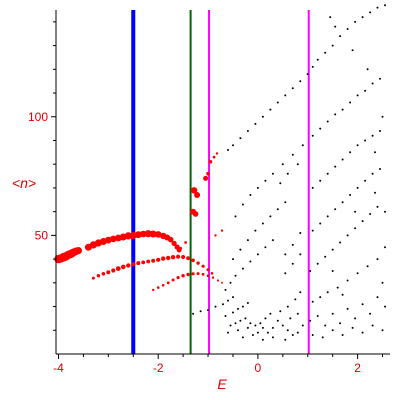 The image size is (400, 400). I want to click on y-tick-label: 50, so click(42, 235).